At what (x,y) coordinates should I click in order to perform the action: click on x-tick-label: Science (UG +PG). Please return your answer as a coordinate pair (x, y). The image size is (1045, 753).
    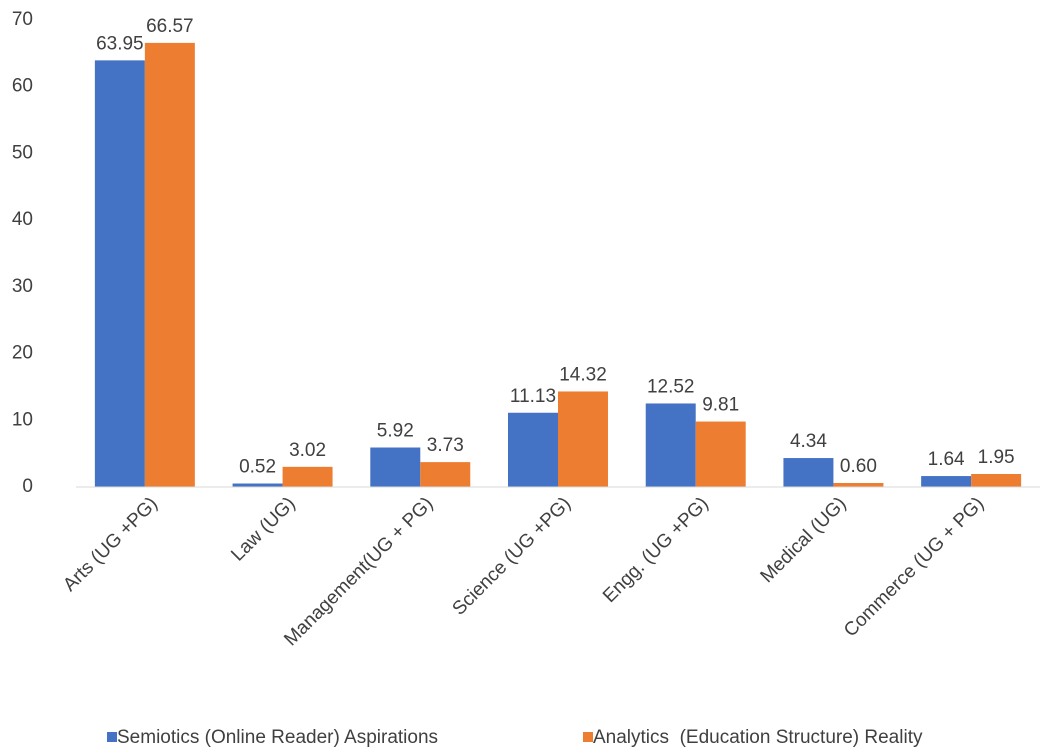
    Looking at the image, I should click on (512, 556).